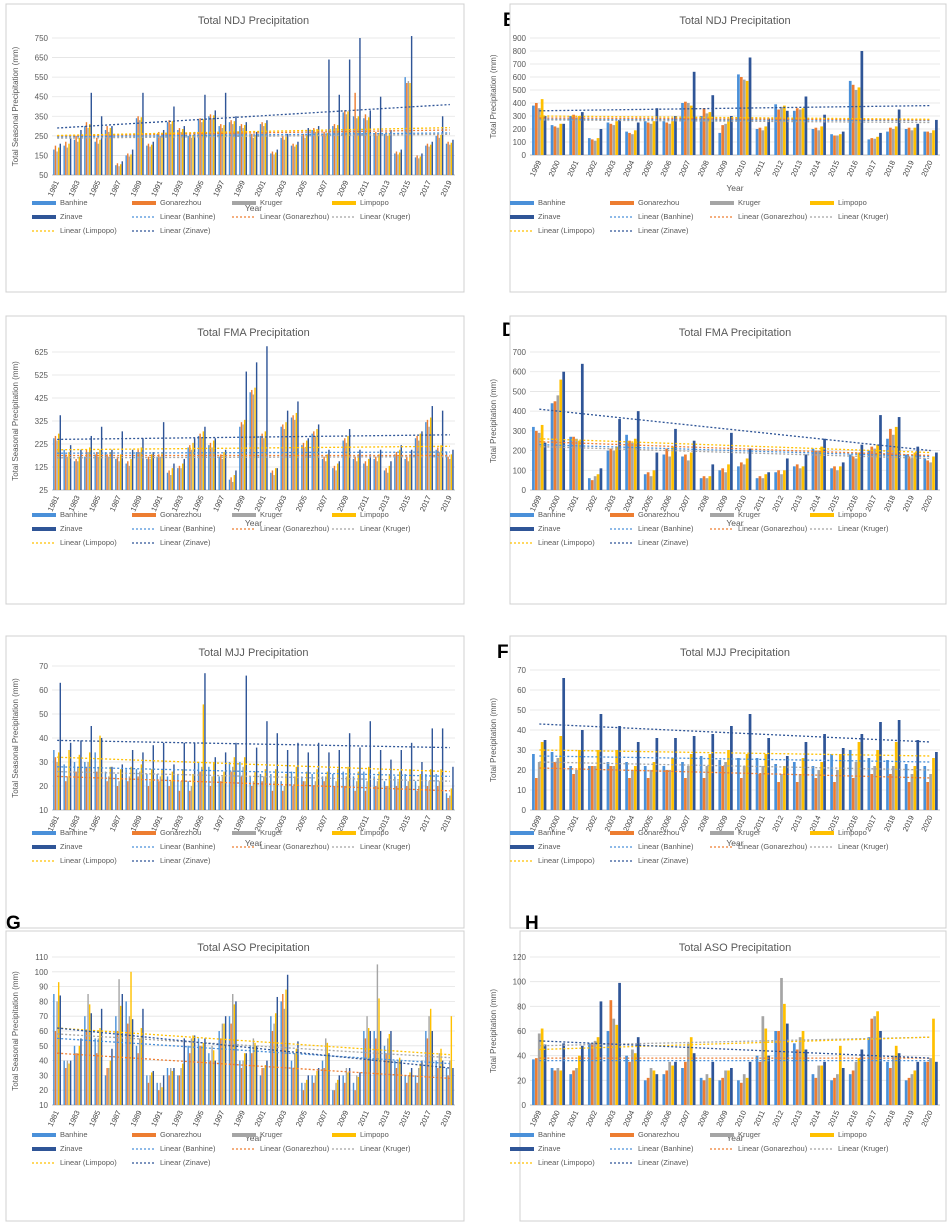 This screenshot has width=948, height=1223. I want to click on y-tick-label: 40, so click(521, 730).